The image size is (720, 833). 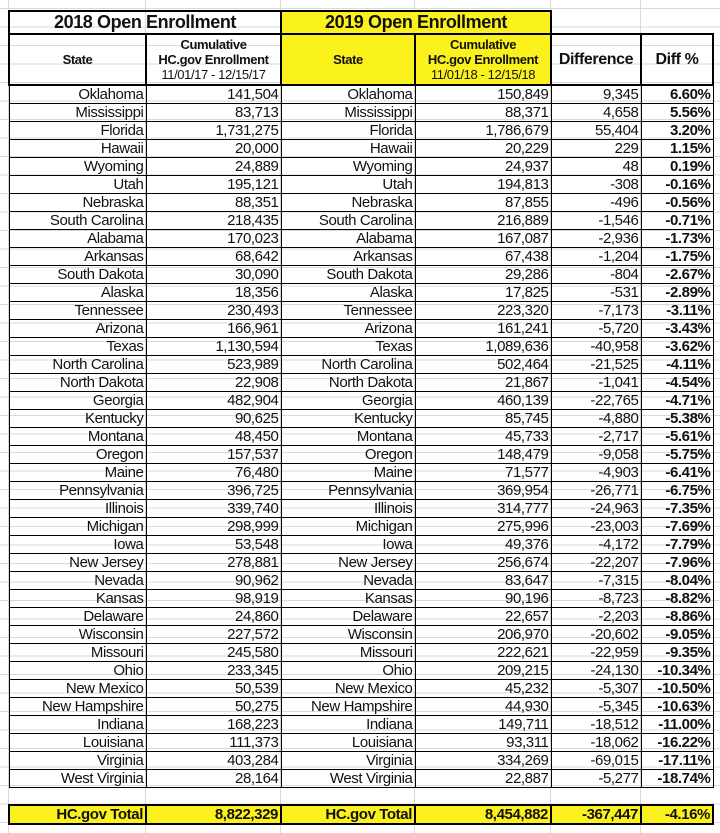 I want to click on enrollment-2019-cell: 216,889, so click(x=483, y=220).